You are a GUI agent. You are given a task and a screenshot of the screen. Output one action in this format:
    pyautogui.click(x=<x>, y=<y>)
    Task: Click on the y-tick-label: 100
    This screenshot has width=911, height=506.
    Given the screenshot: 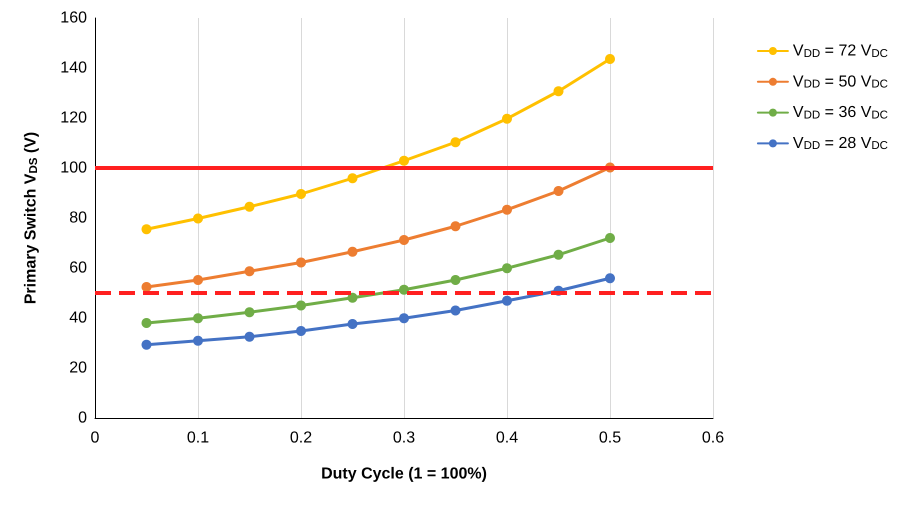 What is the action you would take?
    pyautogui.click(x=74, y=168)
    